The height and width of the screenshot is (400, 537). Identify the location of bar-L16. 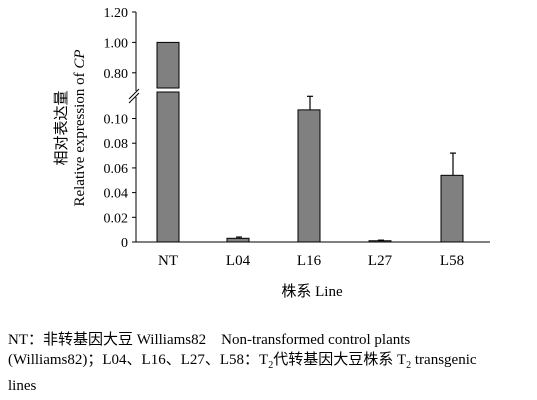
(309, 176).